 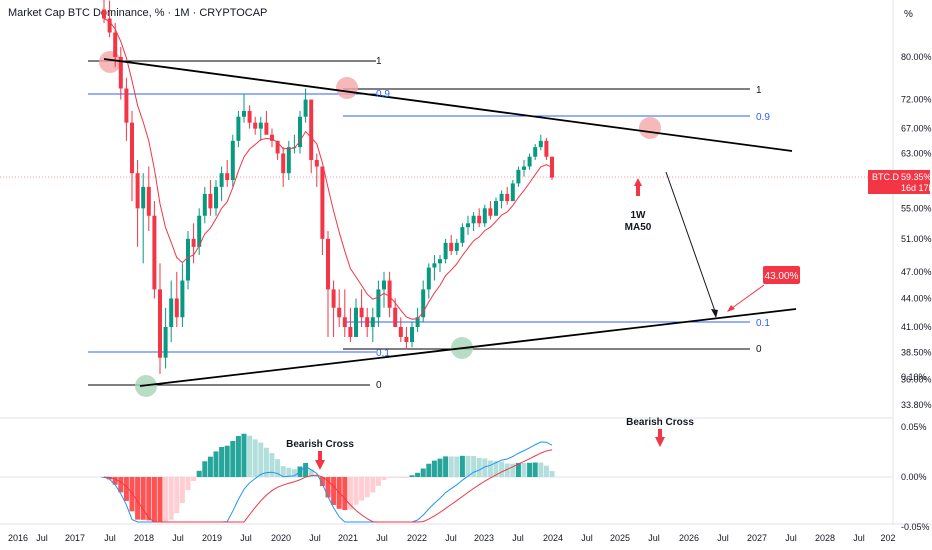 I want to click on x-tick-label: 2026, so click(x=689, y=538).